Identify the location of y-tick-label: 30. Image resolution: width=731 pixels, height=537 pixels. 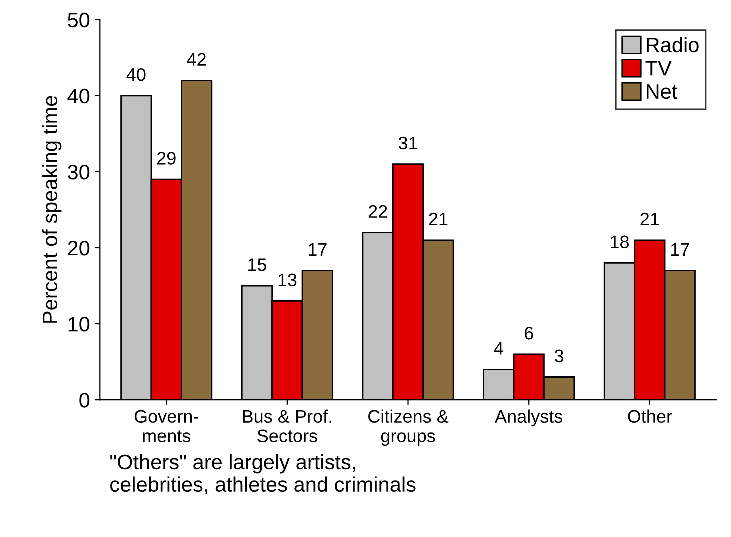
(79, 172).